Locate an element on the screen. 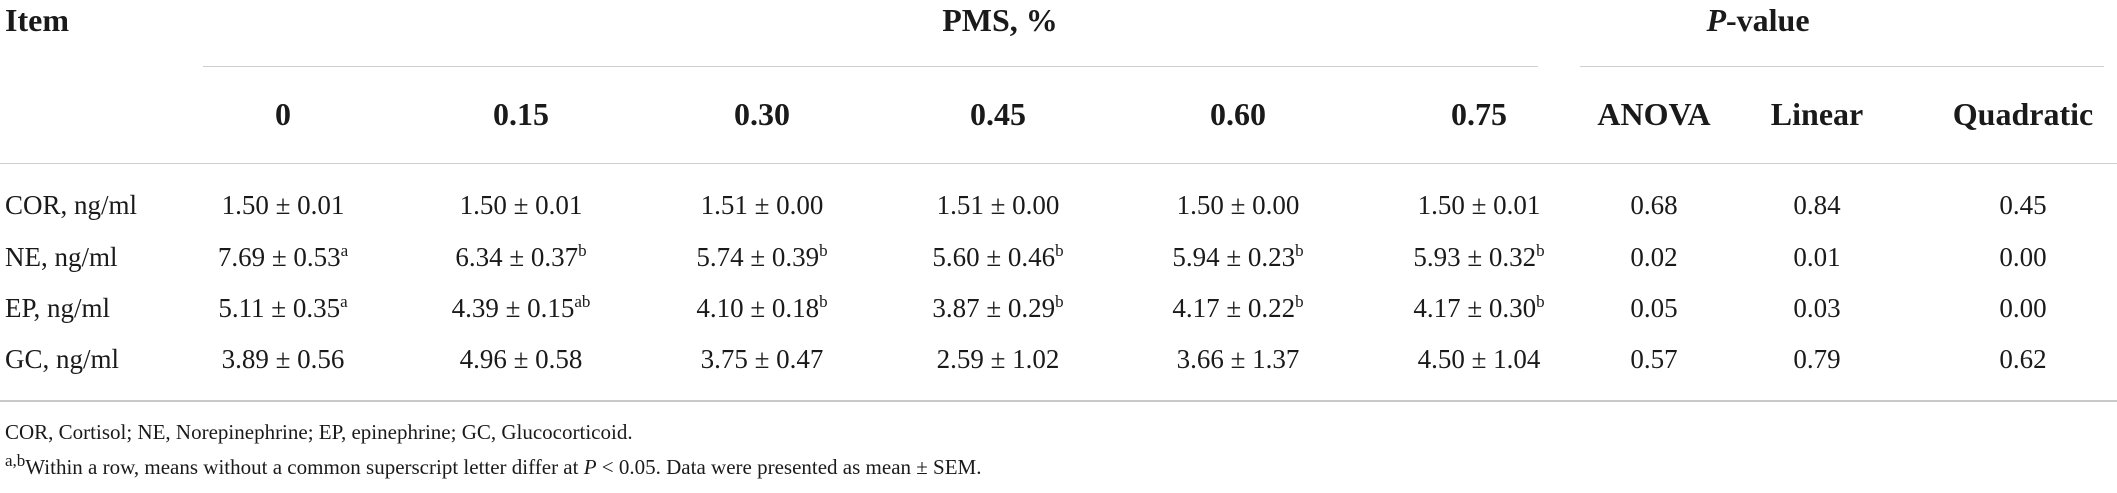 This screenshot has height=493, width=2117. column-header: 0.30 is located at coordinates (762, 114).